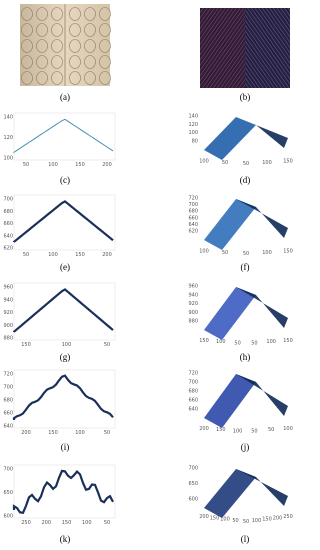  Describe the element at coordinates (8, 288) in the screenshot. I see `y-tick-label: 960` at that location.